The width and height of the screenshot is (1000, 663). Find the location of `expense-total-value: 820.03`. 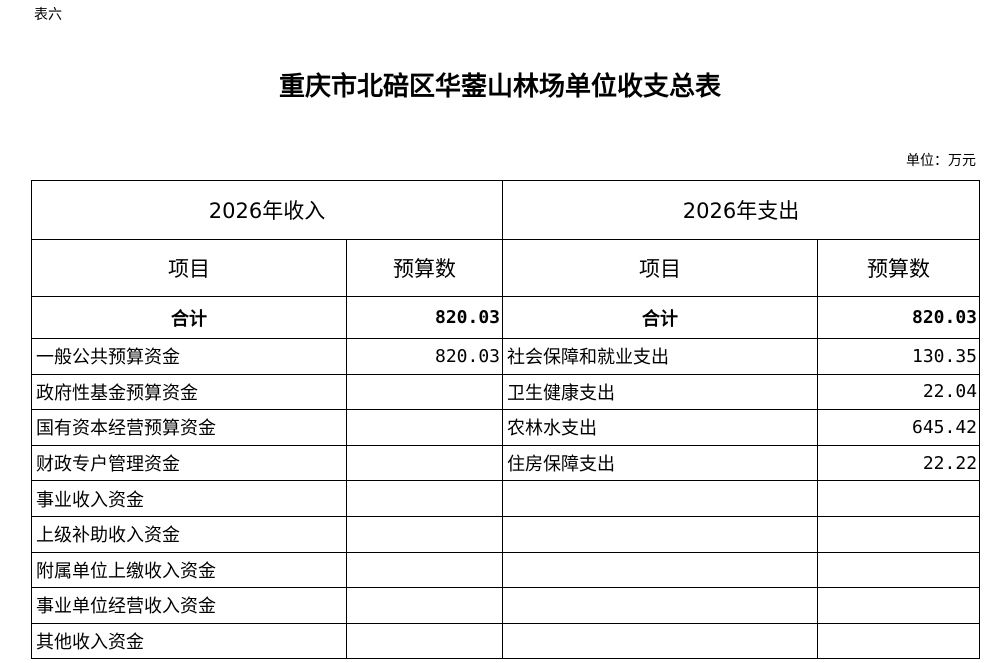

expense-total-value: 820.03 is located at coordinates (899, 317).